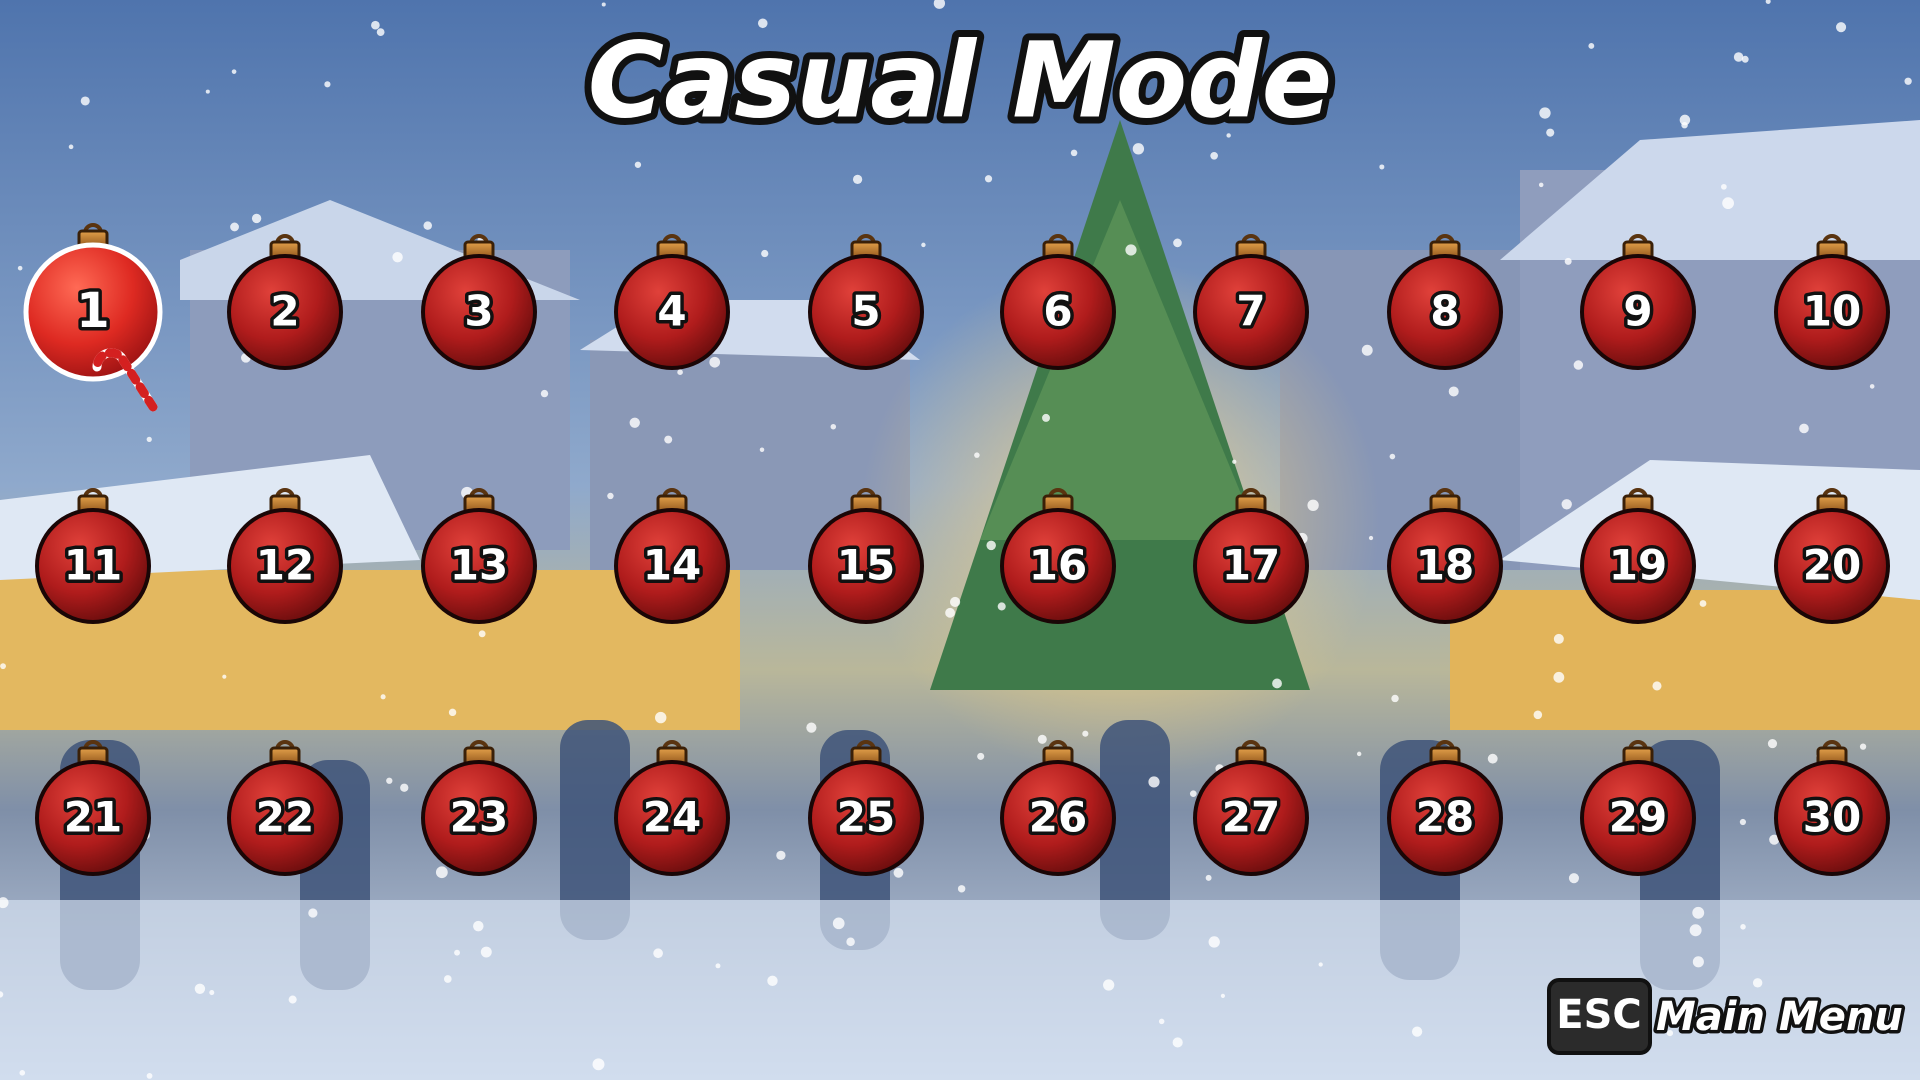 This screenshot has height=1080, width=1920. I want to click on level-ornament: 28, so click(1445, 808).